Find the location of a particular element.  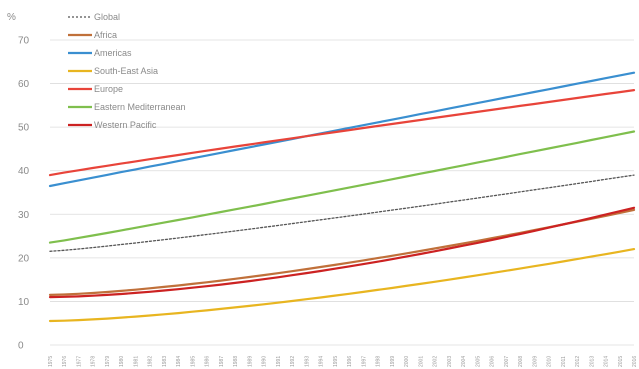

x-tick-label: 1984 is located at coordinates (179, 361).